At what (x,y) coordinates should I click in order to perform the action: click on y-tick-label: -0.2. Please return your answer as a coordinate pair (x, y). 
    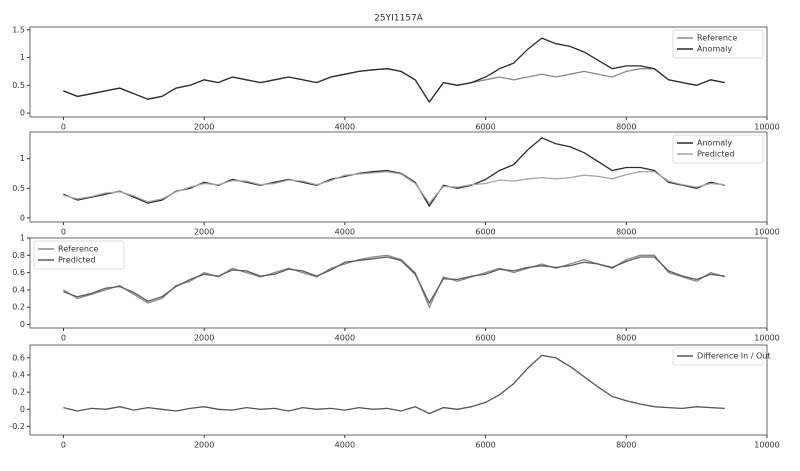
    Looking at the image, I should click on (17, 426).